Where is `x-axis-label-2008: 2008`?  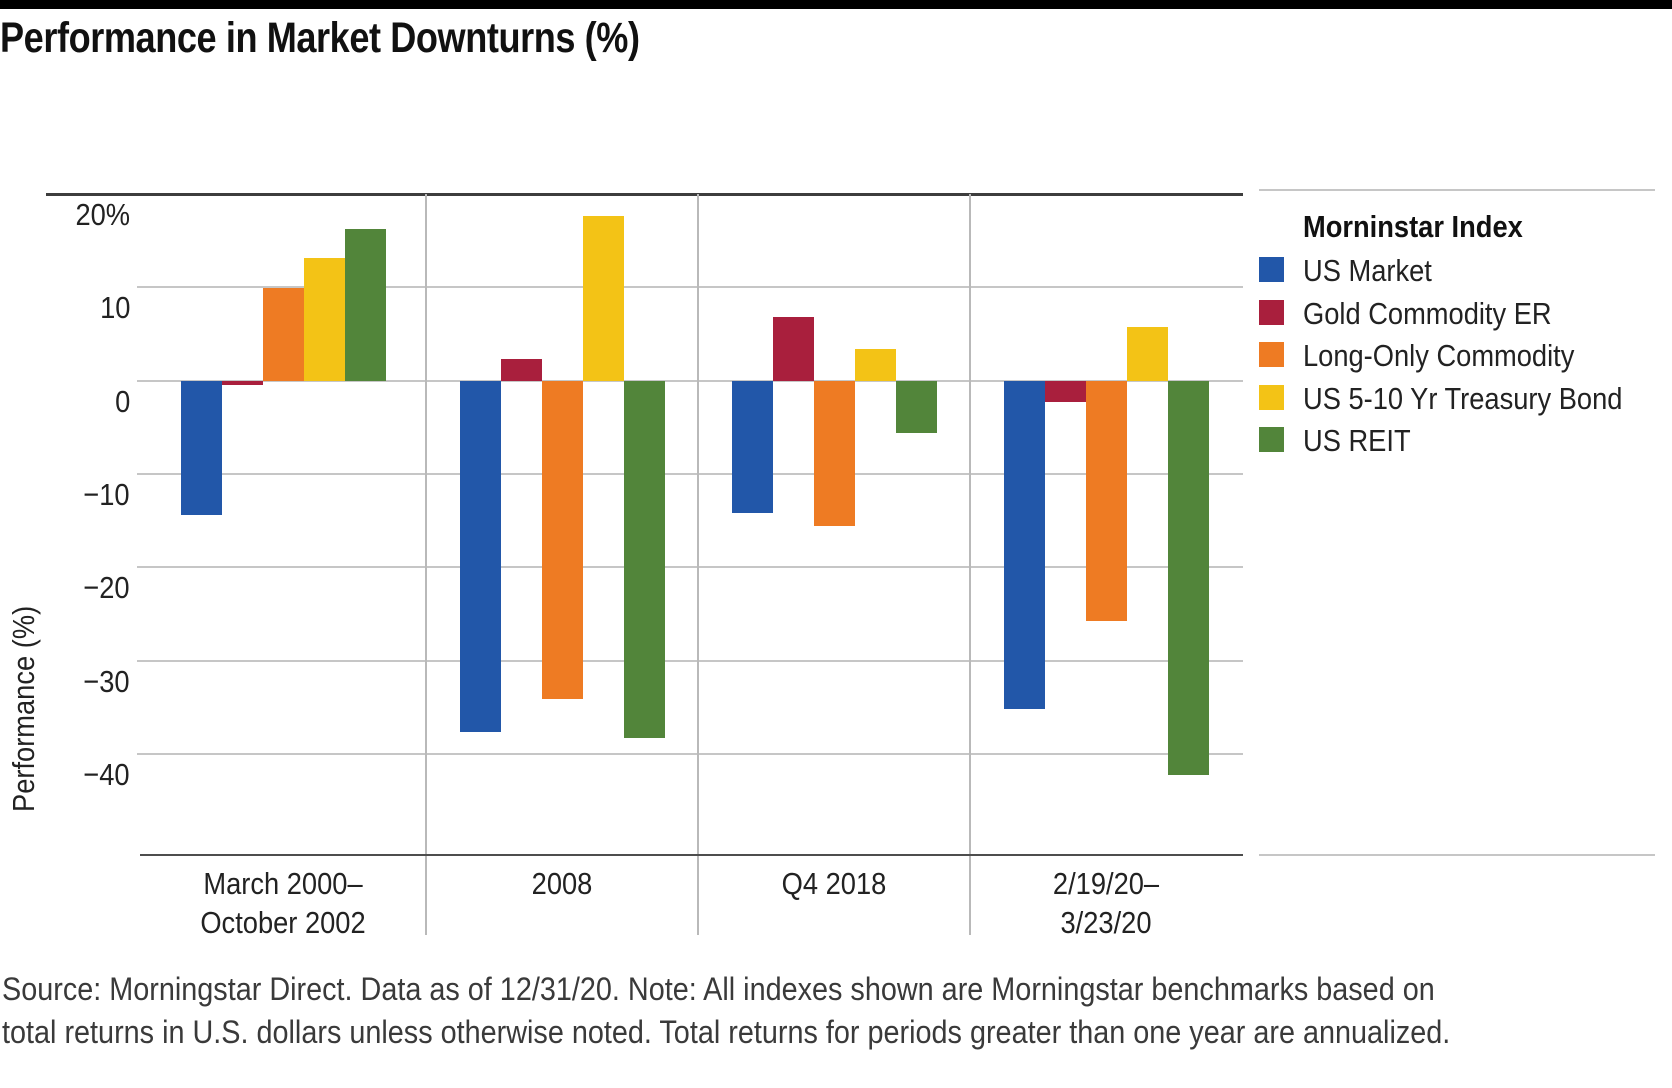
x-axis-label-2008: 2008 is located at coordinates (562, 883).